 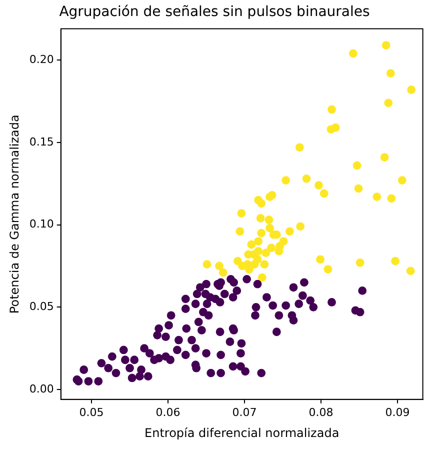 I want to click on x-tick-label: 0.09, so click(x=397, y=412).